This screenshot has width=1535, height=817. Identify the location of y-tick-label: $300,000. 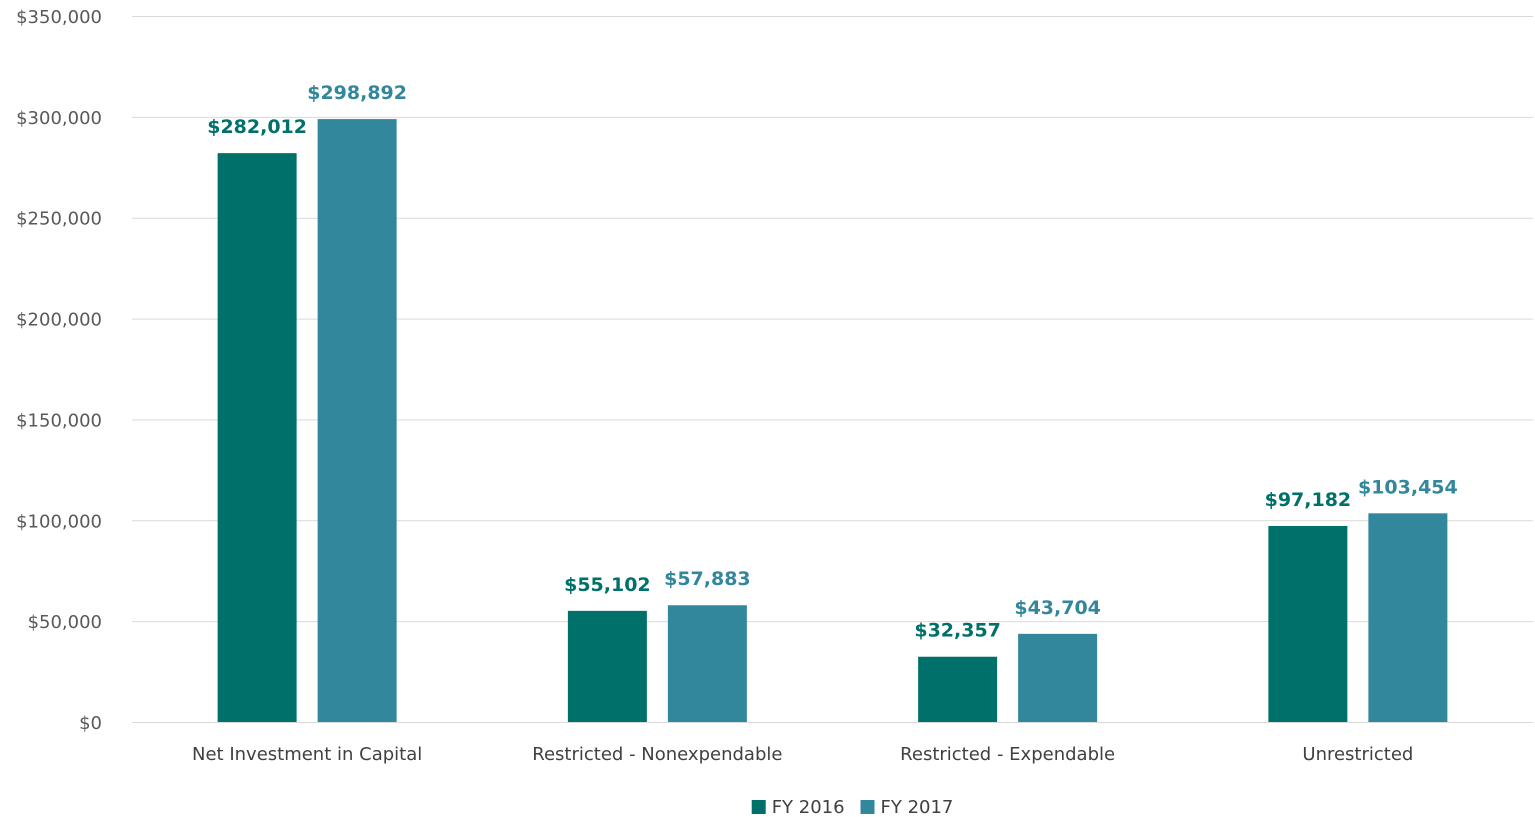
(59, 118).